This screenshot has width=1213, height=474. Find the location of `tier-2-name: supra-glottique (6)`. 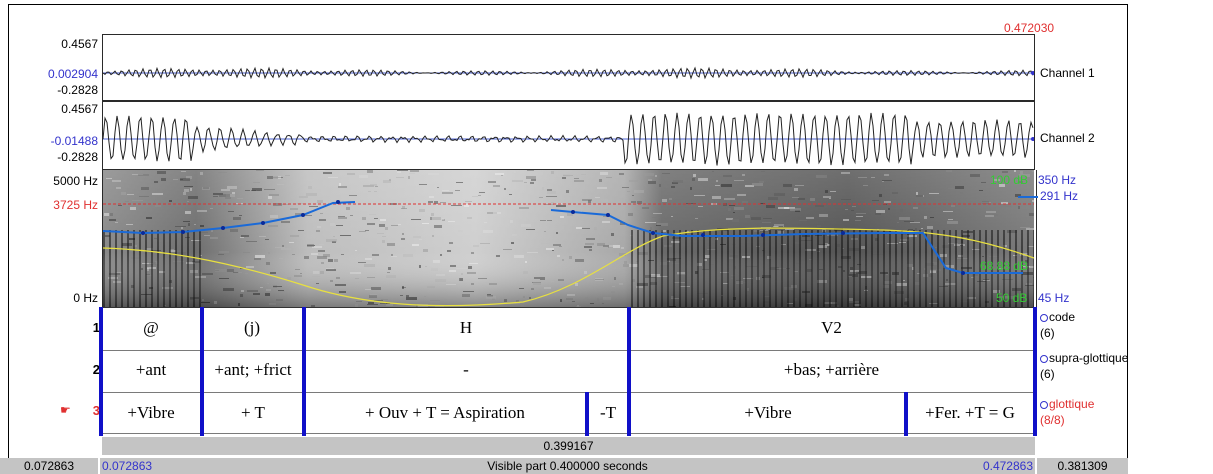

tier-2-name: supra-glottique (6) is located at coordinates (1084, 366).